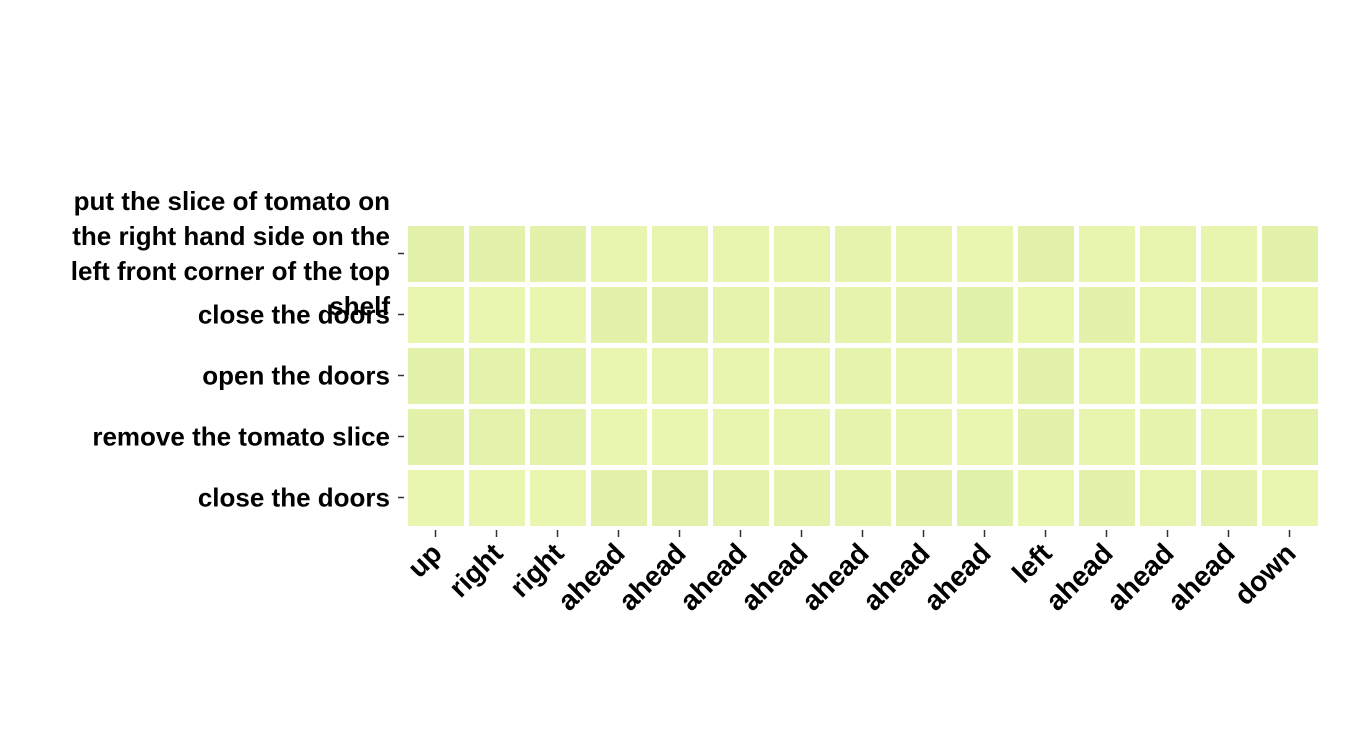 The width and height of the screenshot is (1350, 750). What do you see at coordinates (1107, 254) in the screenshot?
I see `heatmap-cell-r0-c11` at bounding box center [1107, 254].